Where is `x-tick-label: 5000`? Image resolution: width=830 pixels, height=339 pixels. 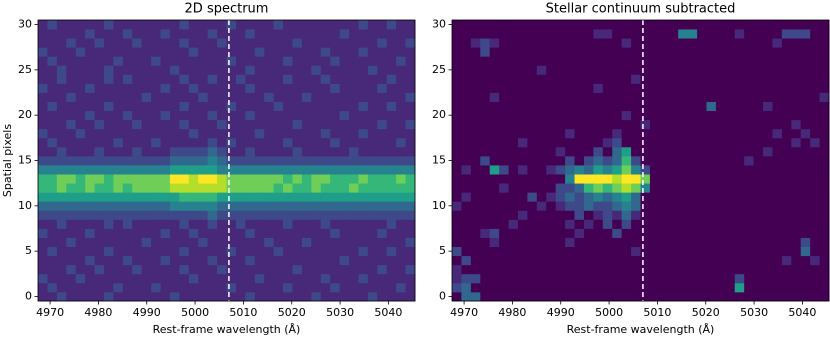 x-tick-label: 5000 is located at coordinates (609, 312).